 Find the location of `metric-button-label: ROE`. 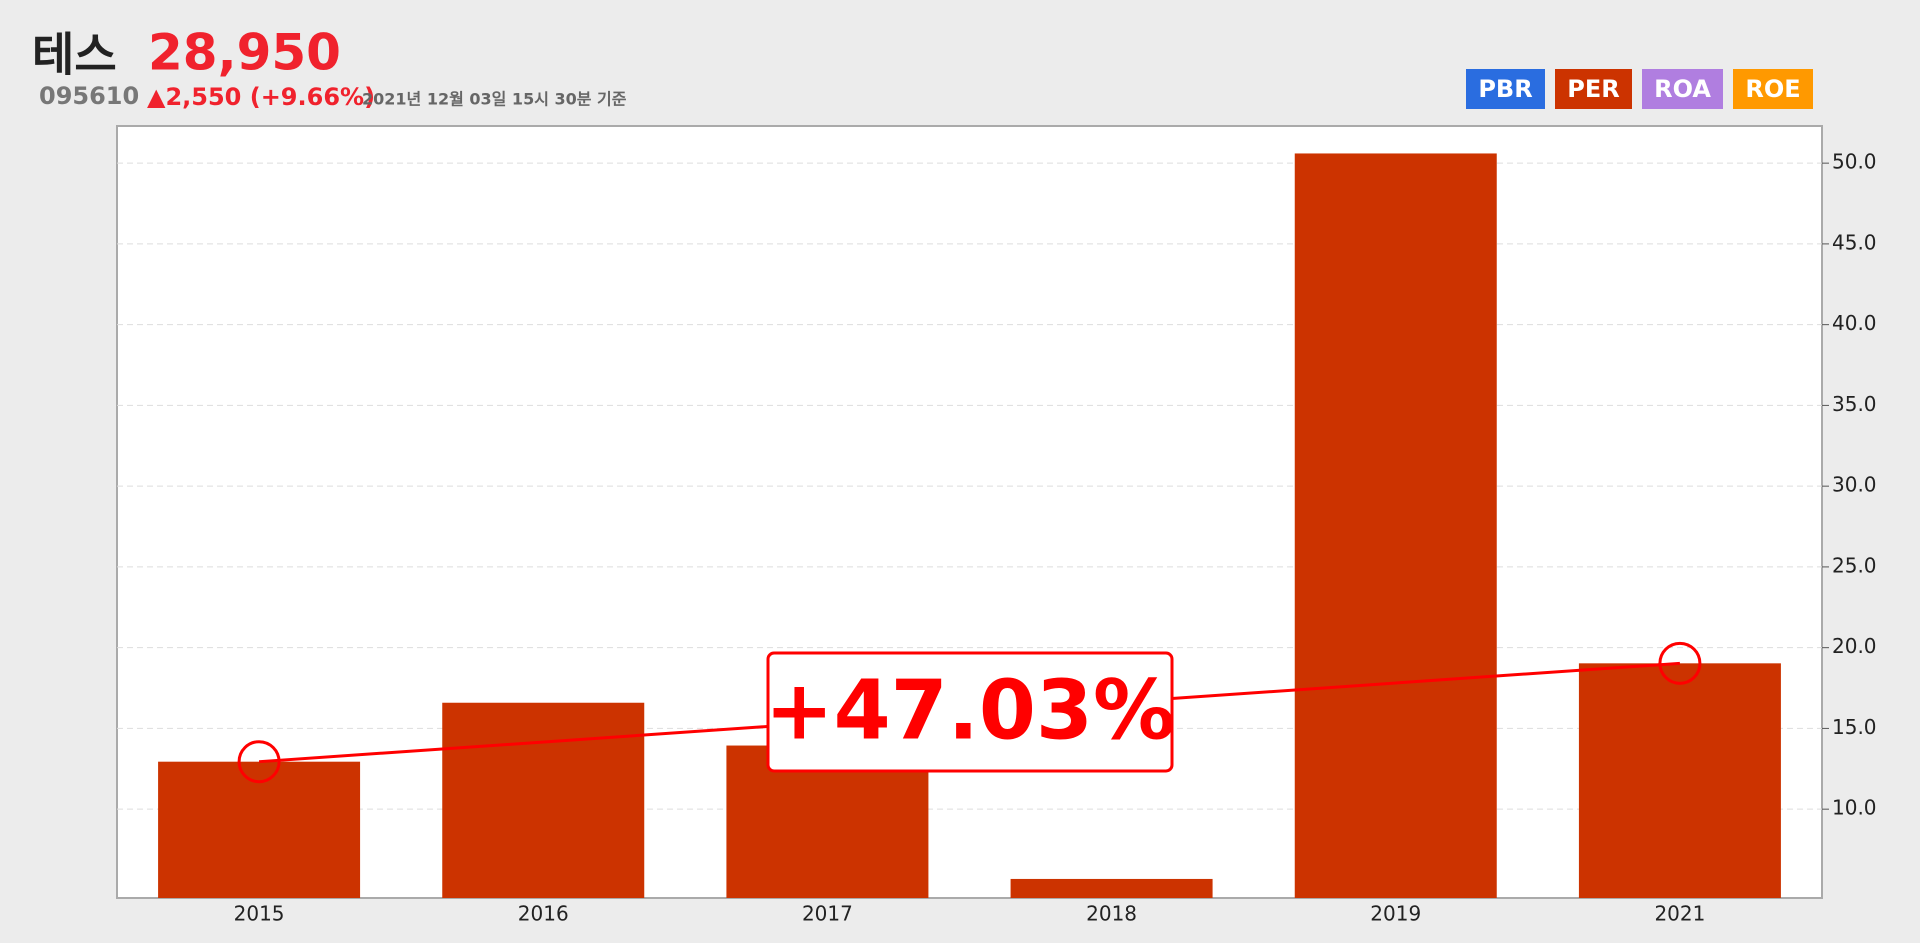

metric-button-label: ROE is located at coordinates (1772, 89).